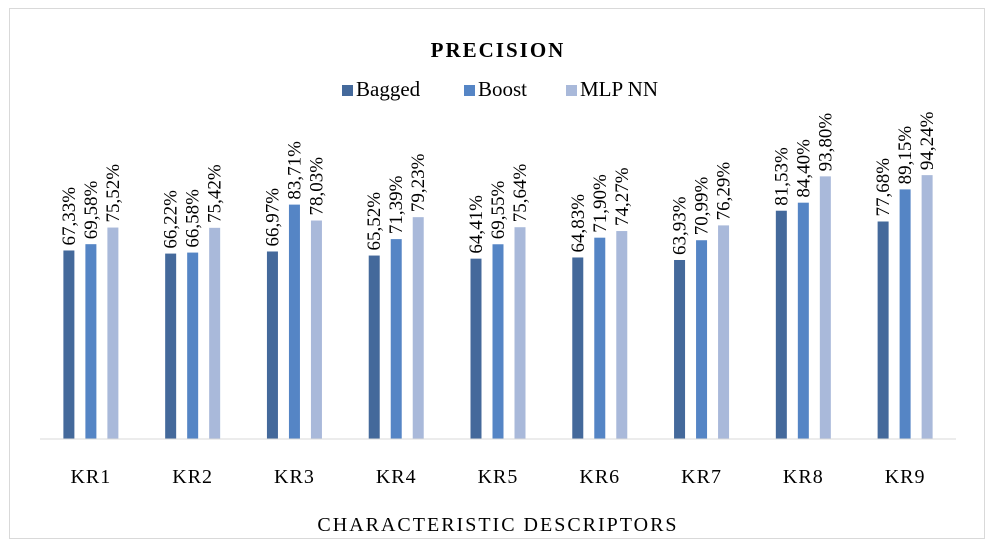 This screenshot has height=545, width=992. Describe the element at coordinates (600, 338) in the screenshot. I see `bar-boost-kr6` at that location.